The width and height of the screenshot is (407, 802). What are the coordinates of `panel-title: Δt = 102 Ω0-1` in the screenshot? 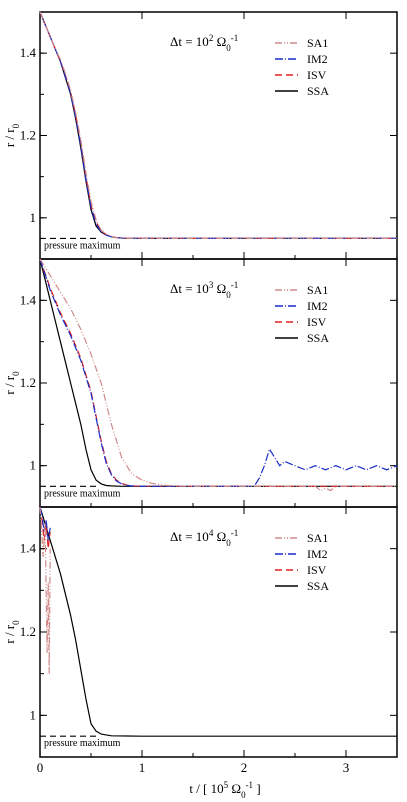 It's located at (204, 43).